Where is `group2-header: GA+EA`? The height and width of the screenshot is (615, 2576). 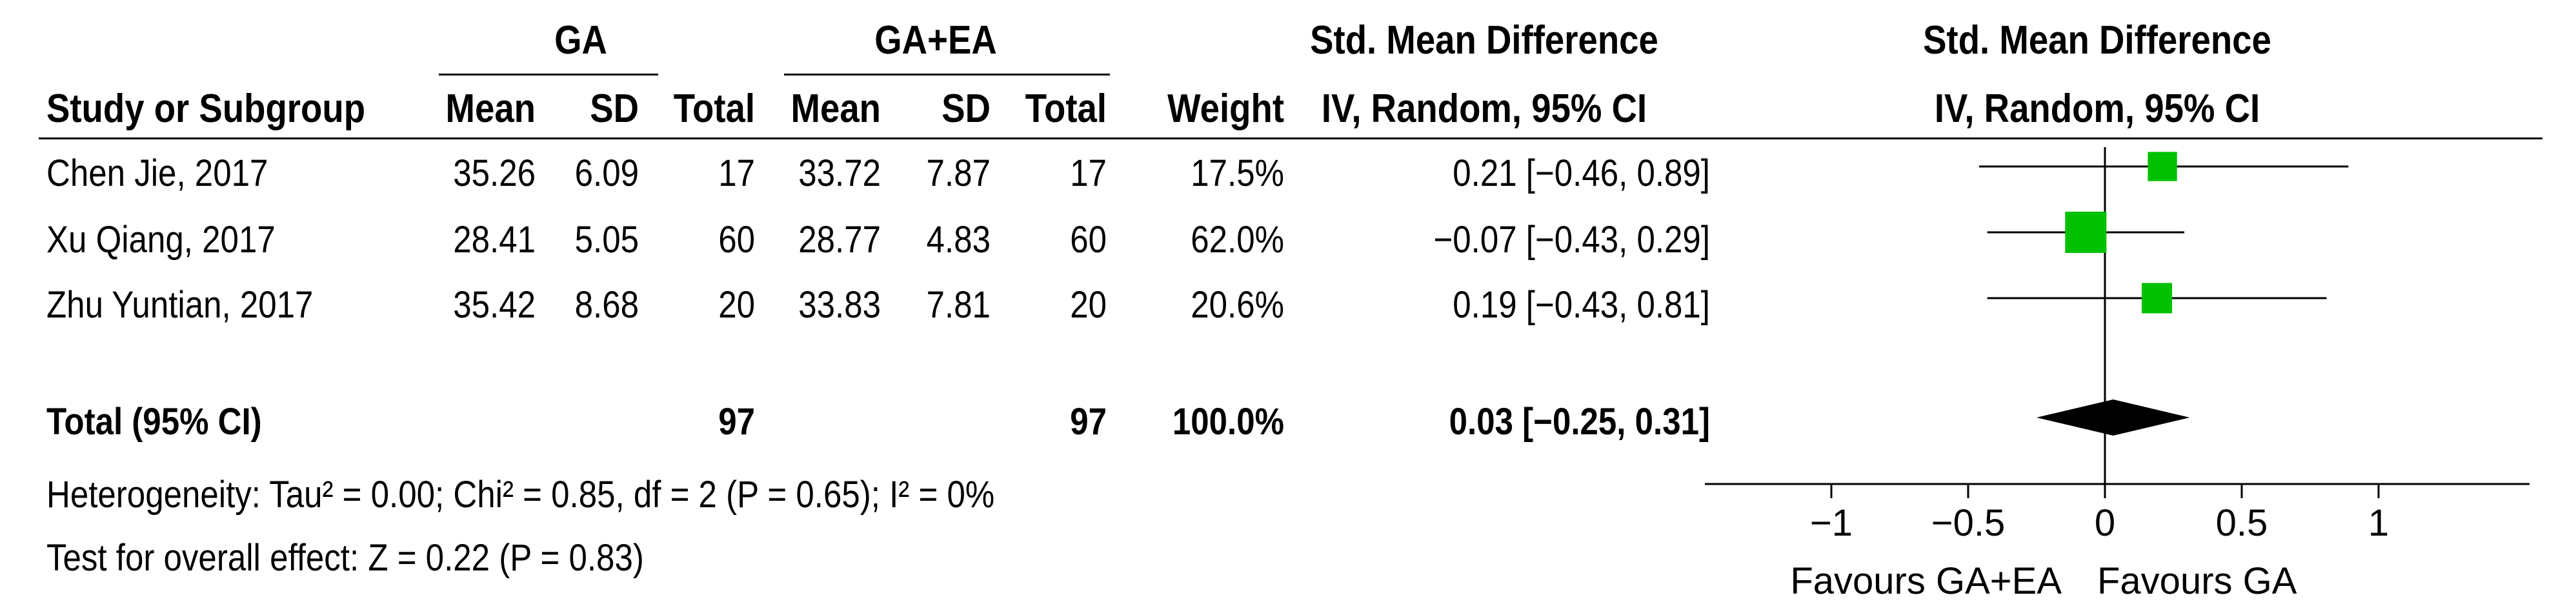 group2-header: GA+EA is located at coordinates (935, 40).